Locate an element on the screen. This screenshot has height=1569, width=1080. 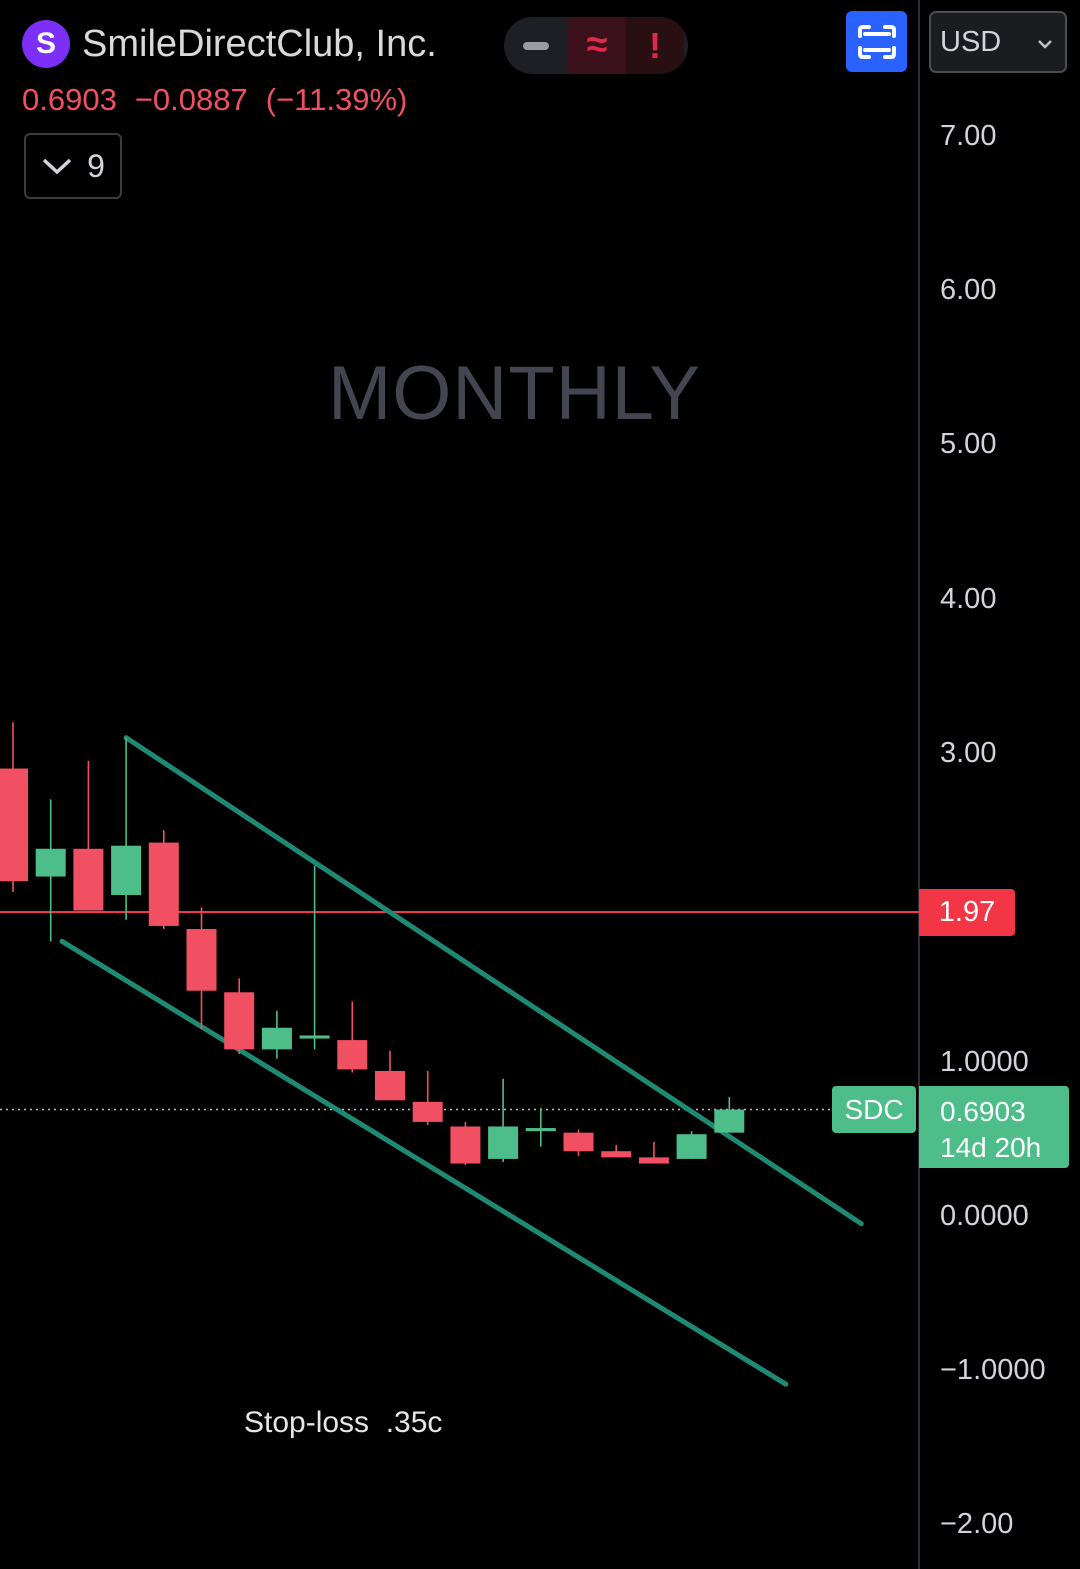
current-price-value: 0.6903 is located at coordinates (983, 1111).